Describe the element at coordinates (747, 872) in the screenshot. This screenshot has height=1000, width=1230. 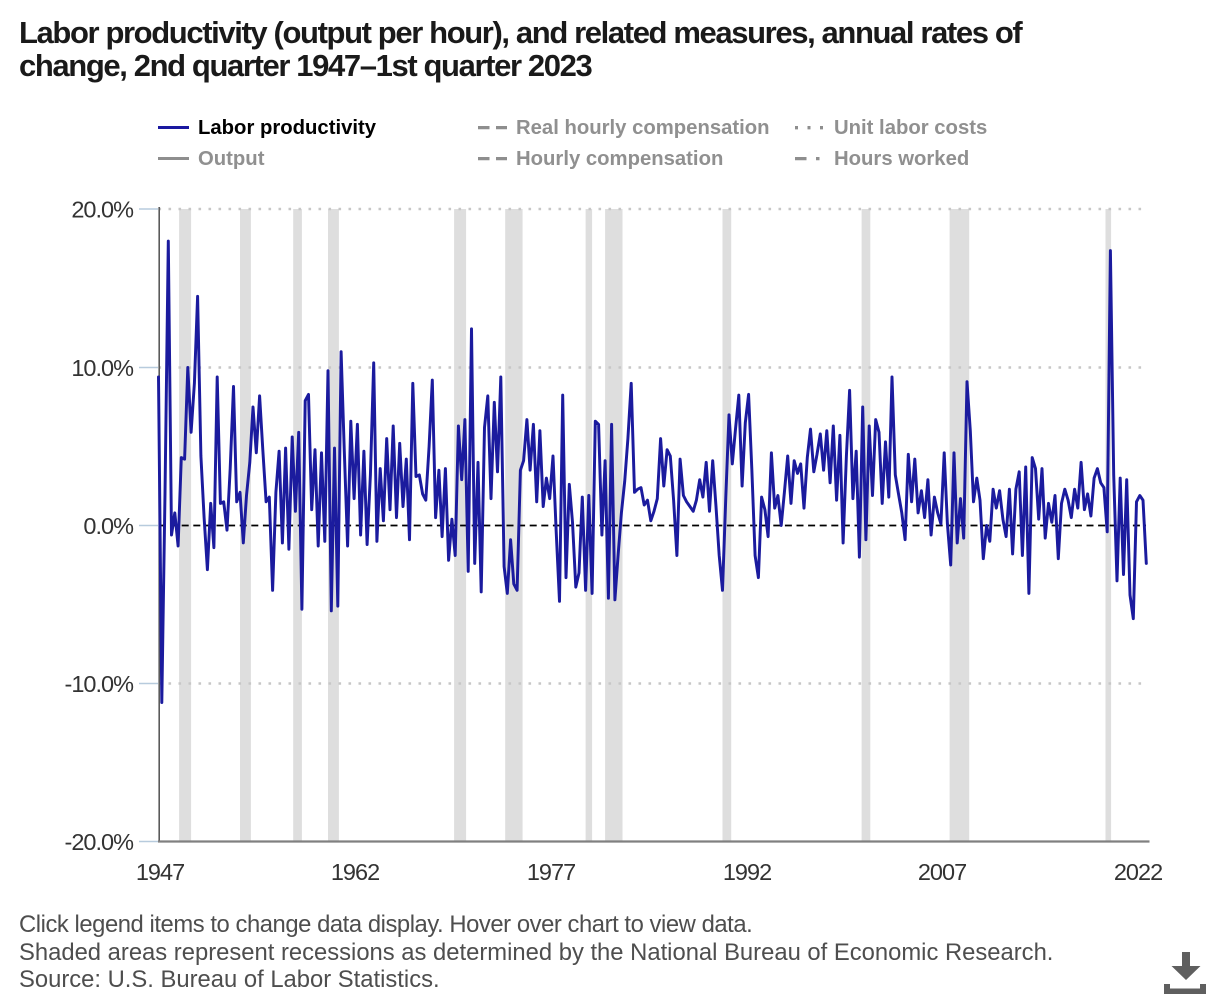
I see `svg-text: 1992` at that location.